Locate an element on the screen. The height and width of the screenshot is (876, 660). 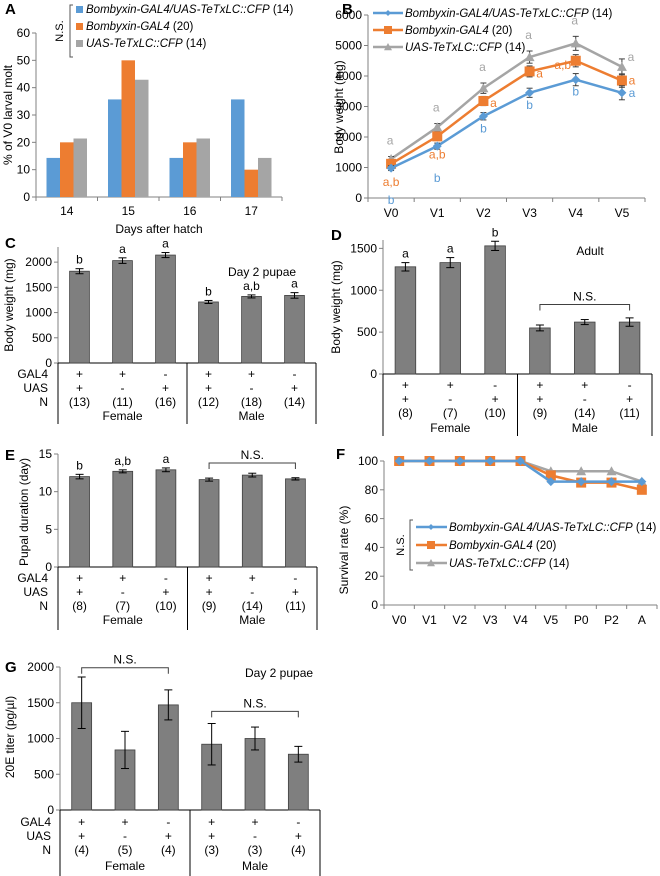
panel-letter: G is located at coordinates (11, 667).